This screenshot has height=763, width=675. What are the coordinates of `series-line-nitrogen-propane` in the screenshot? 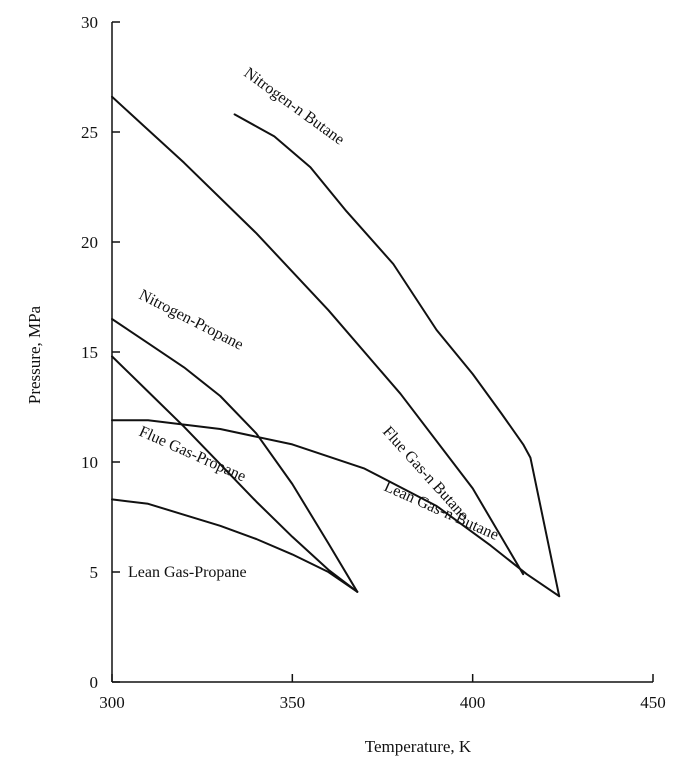 It's located at (235, 455).